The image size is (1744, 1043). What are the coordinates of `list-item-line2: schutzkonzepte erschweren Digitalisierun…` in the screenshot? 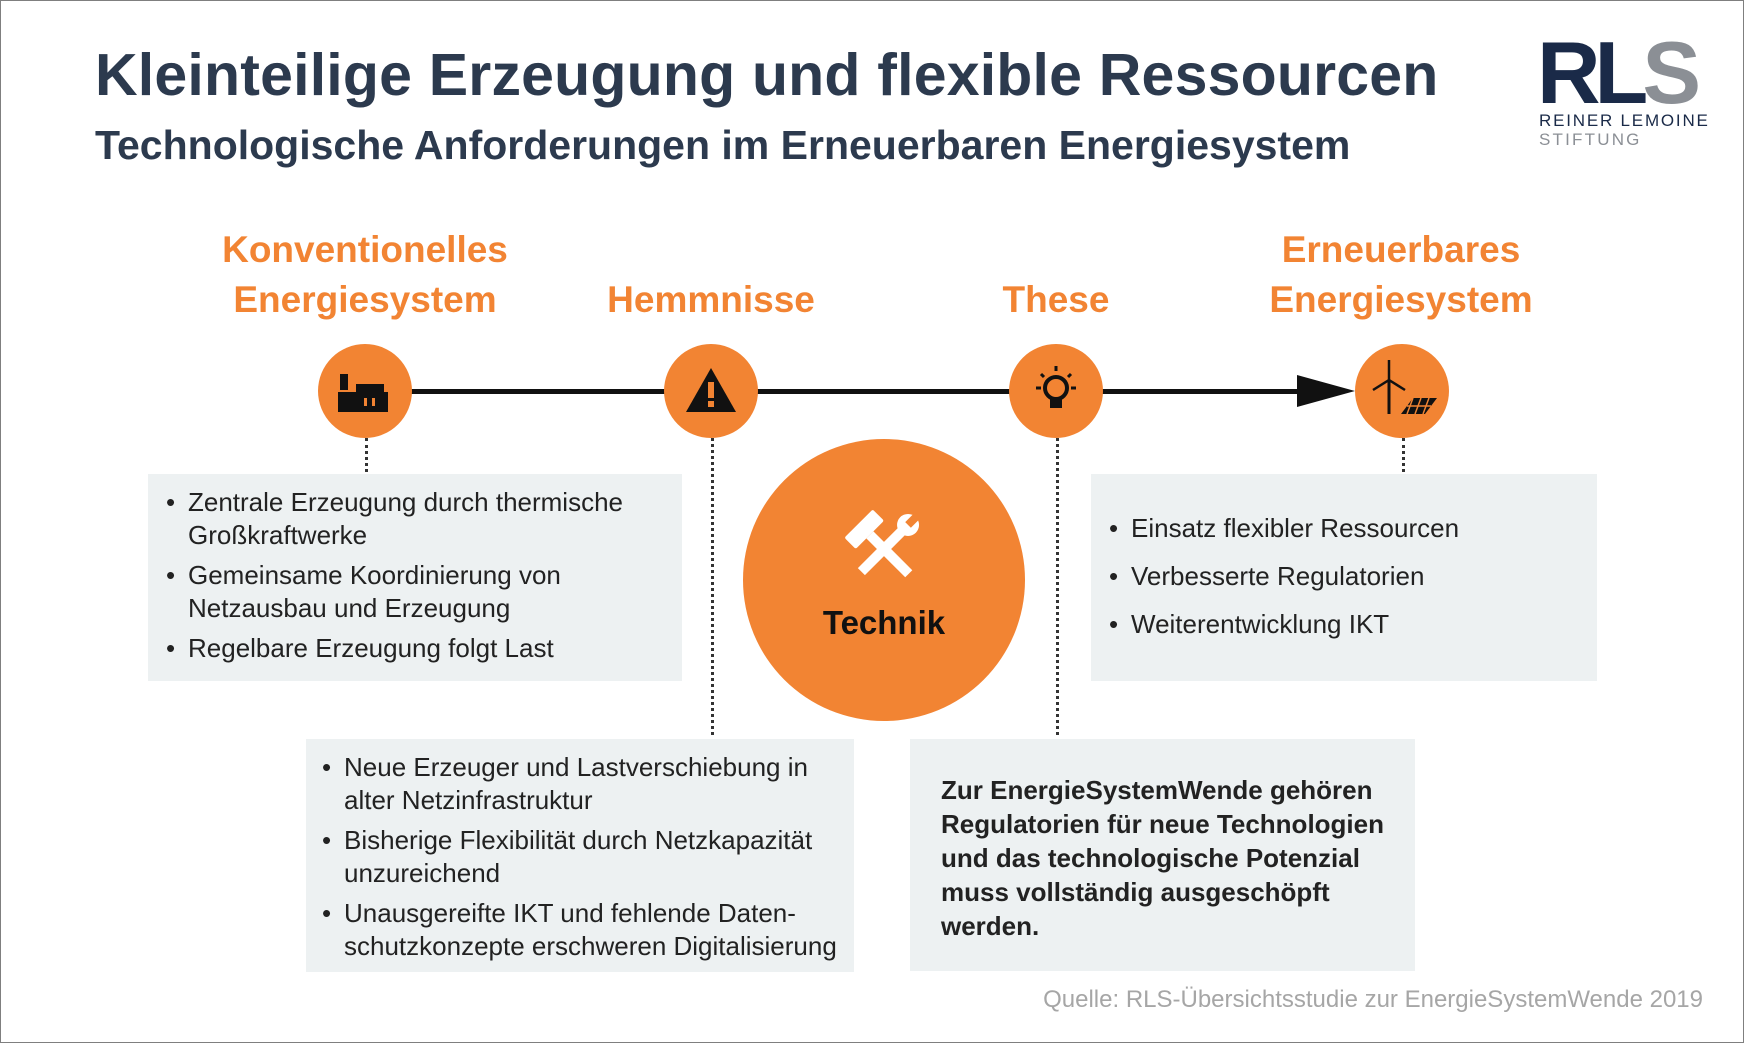 It's located at (590, 946).